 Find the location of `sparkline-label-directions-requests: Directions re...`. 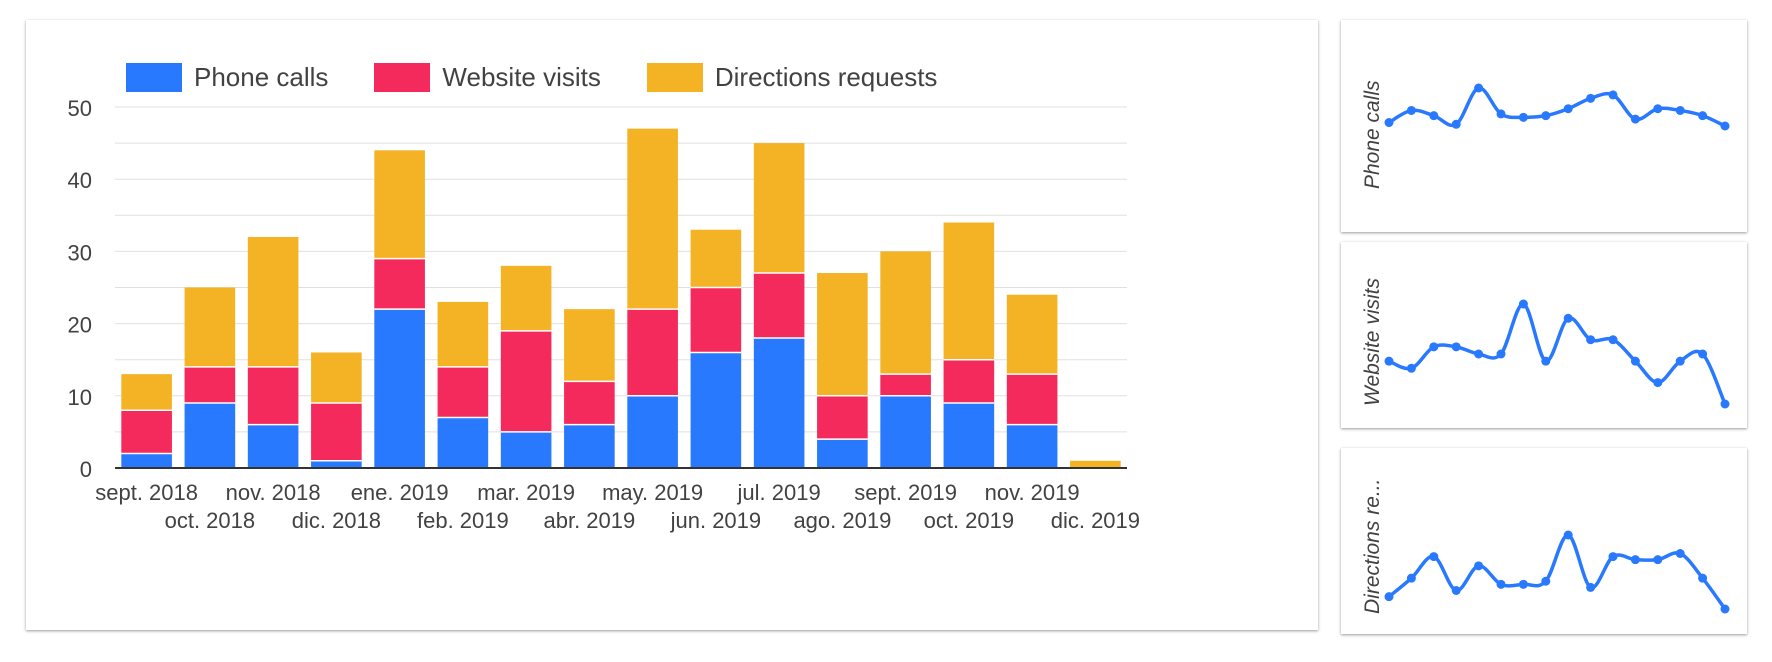

sparkline-label-directions-requests: Directions re... is located at coordinates (1372, 546).